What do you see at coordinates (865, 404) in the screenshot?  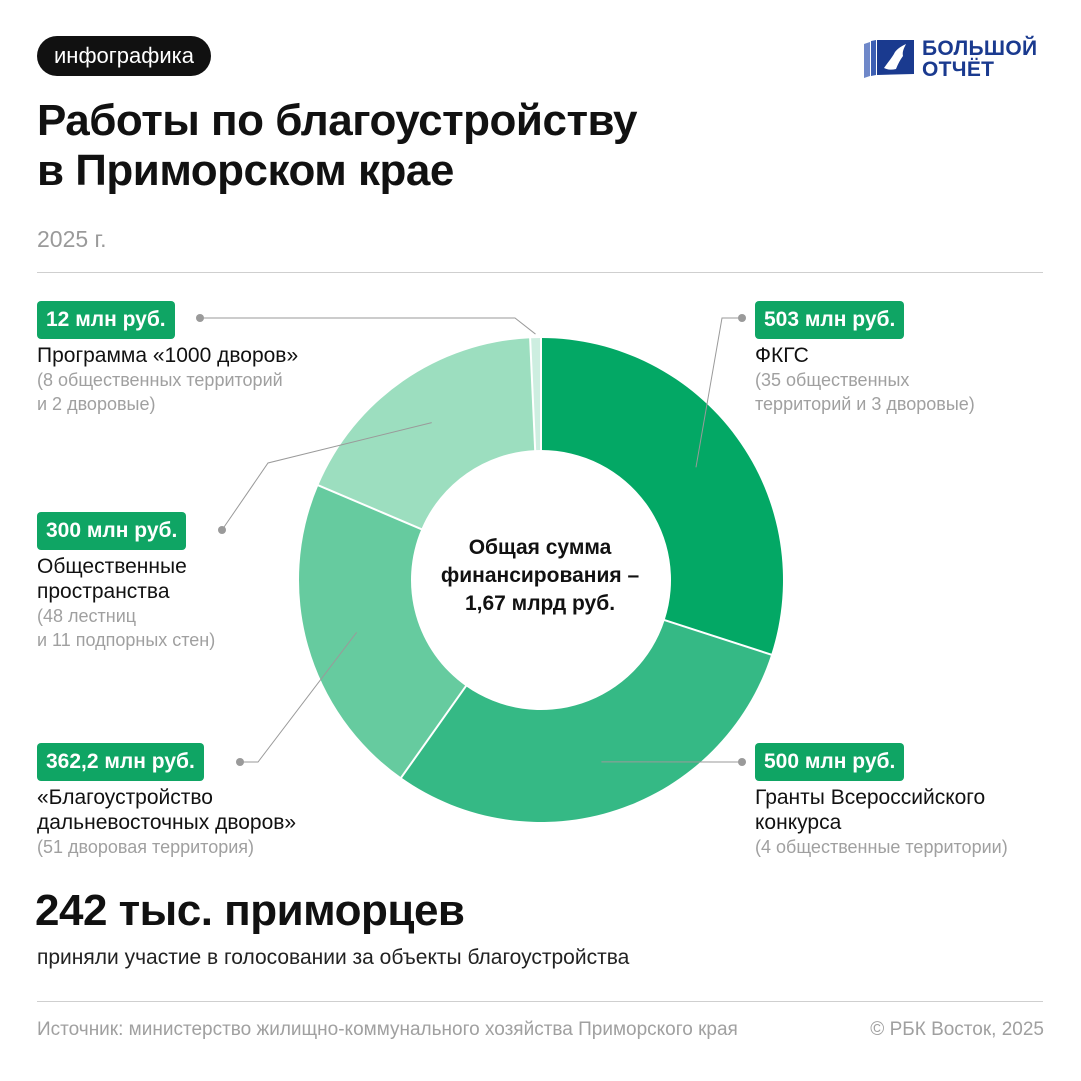 I see `slice-note-line: территорий и 3 дворовые)` at bounding box center [865, 404].